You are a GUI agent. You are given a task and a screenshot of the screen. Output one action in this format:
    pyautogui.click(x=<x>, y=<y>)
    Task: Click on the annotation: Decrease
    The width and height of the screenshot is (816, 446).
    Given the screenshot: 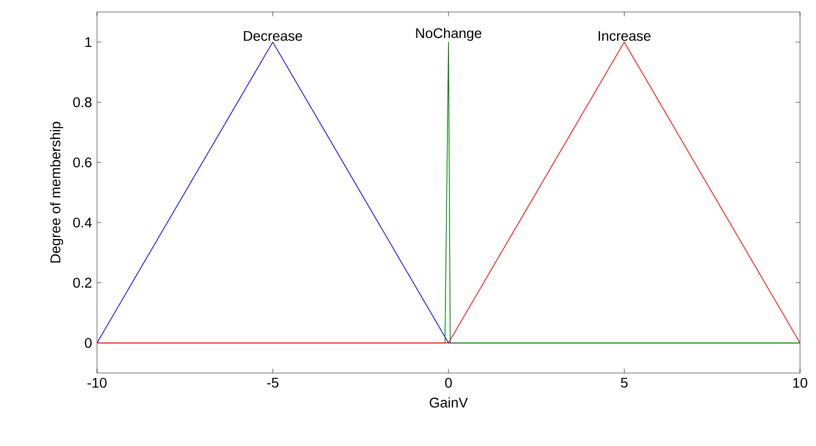 What is the action you would take?
    pyautogui.click(x=273, y=36)
    